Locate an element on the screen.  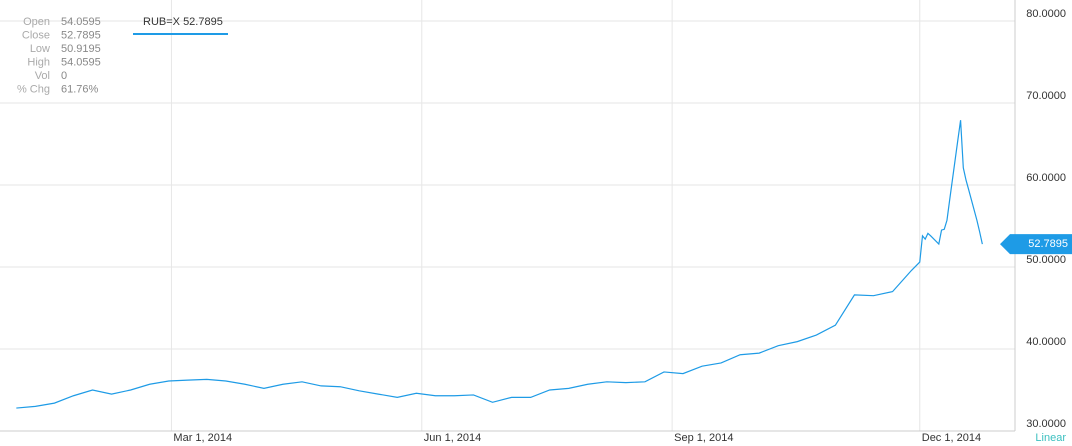
info-label: High is located at coordinates (38, 62).